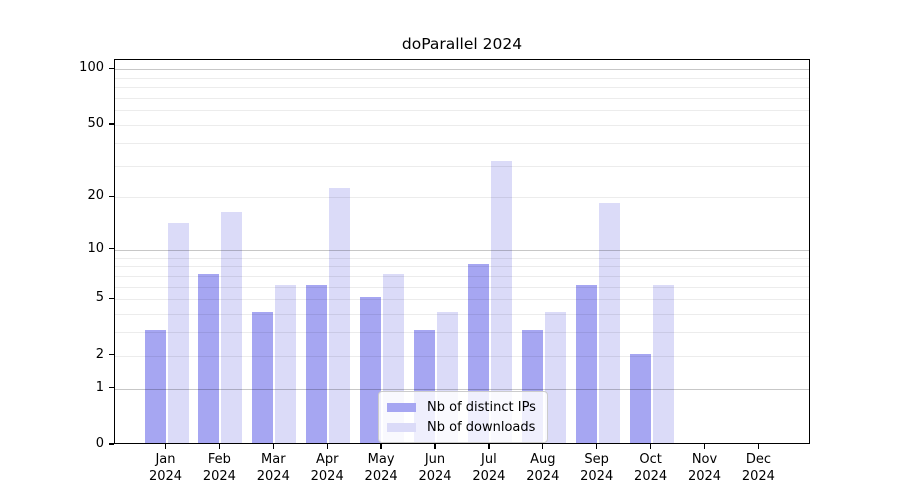 The width and height of the screenshot is (900, 500). What do you see at coordinates (286, 363) in the screenshot?
I see `bar-mar-downloads` at bounding box center [286, 363].